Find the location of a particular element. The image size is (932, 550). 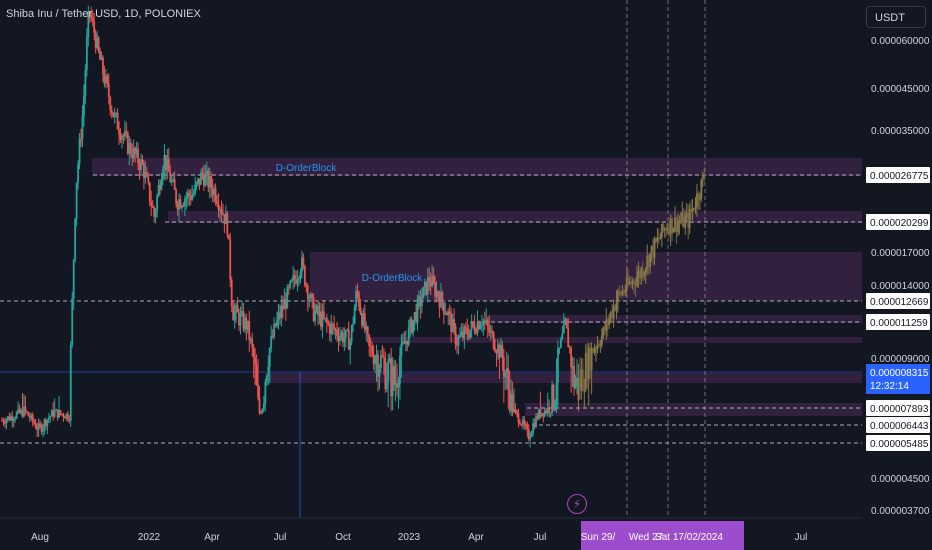

date-range-label: Sat 17/02/2024 is located at coordinates (689, 537).